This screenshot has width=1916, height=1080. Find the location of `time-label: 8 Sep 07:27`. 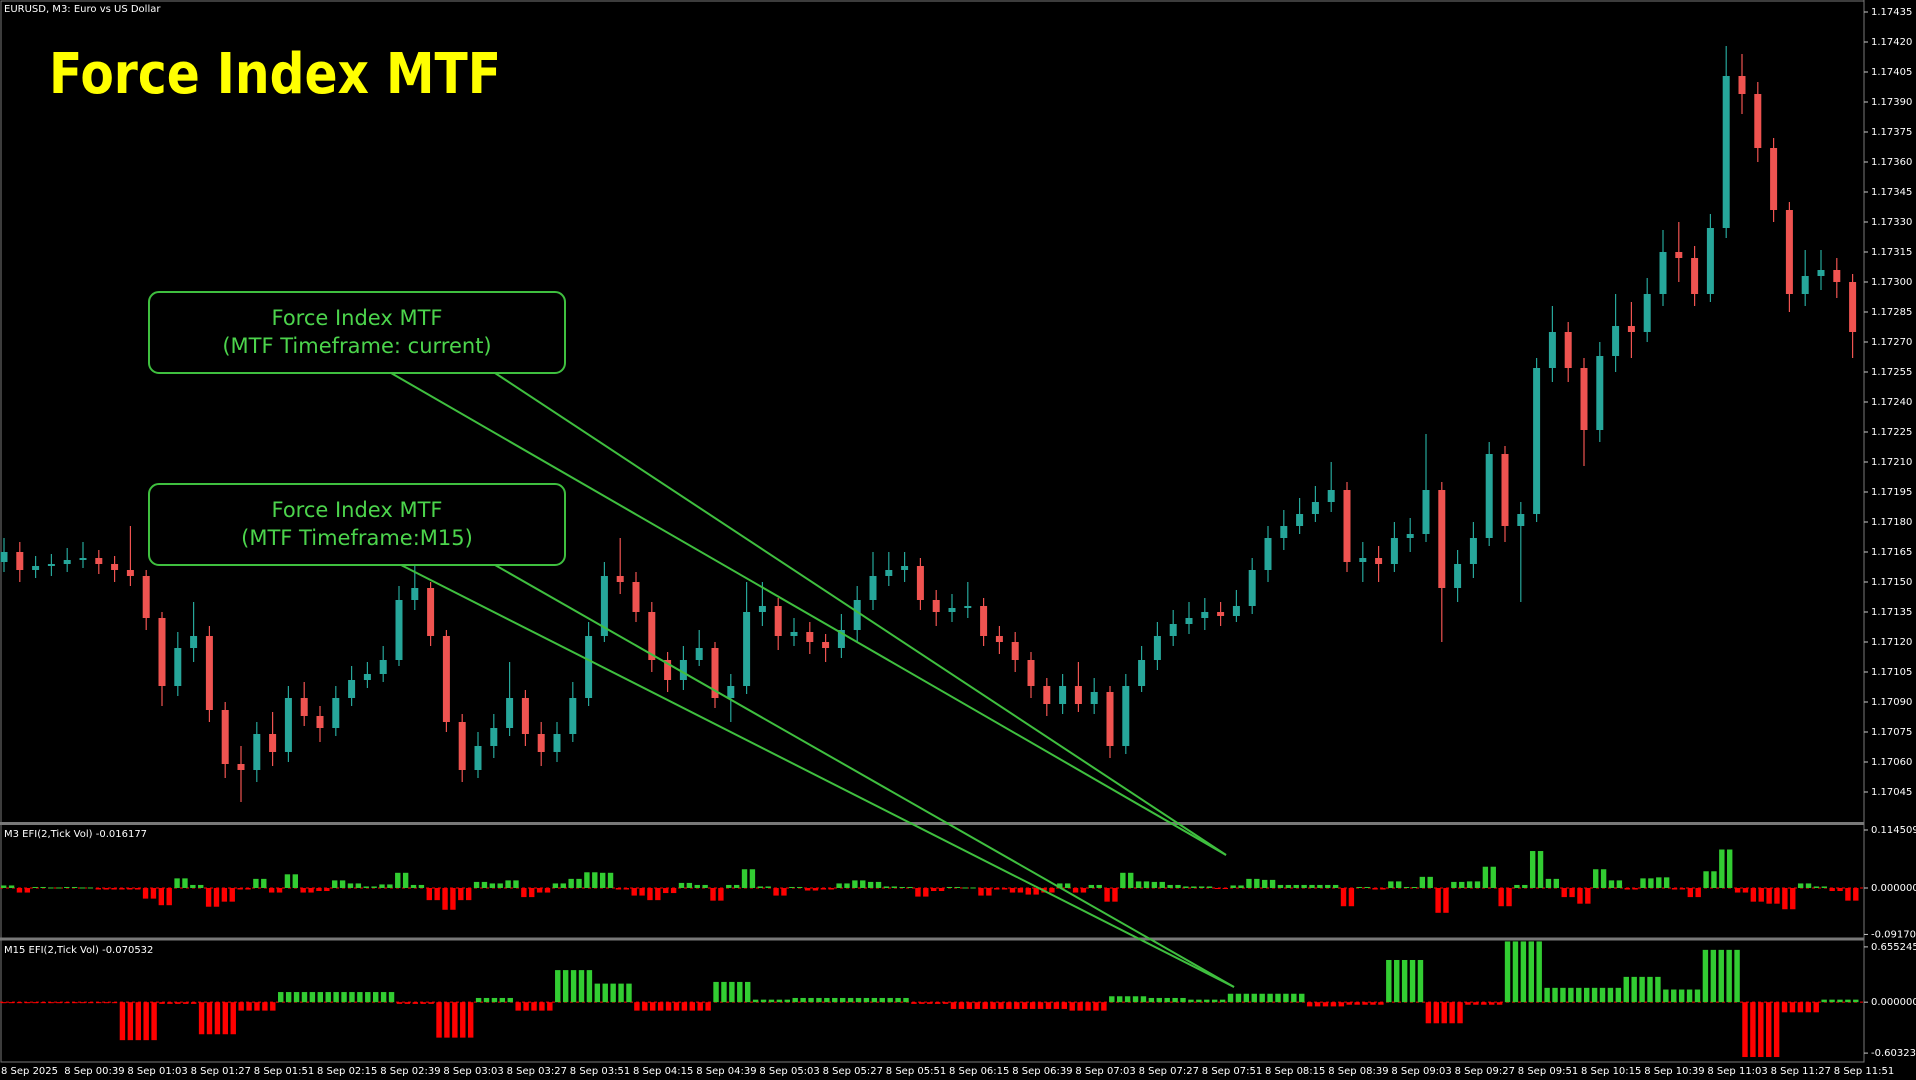

time-label: 8 Sep 07:27 is located at coordinates (1169, 1071).